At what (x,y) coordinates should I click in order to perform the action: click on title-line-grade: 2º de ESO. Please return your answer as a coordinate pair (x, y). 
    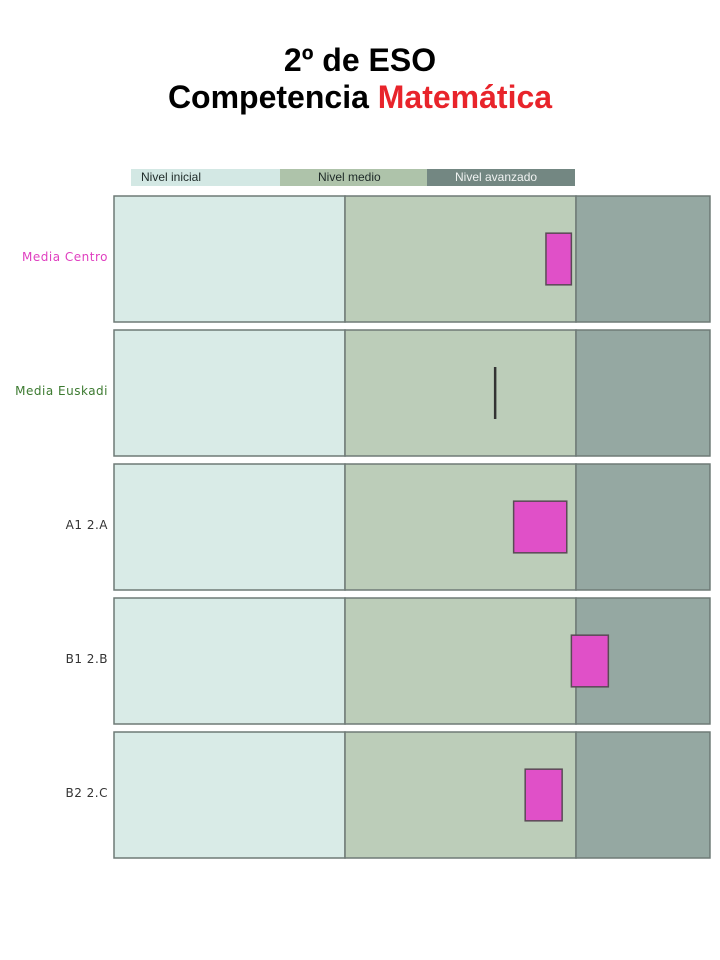
    Looking at the image, I should click on (360, 60).